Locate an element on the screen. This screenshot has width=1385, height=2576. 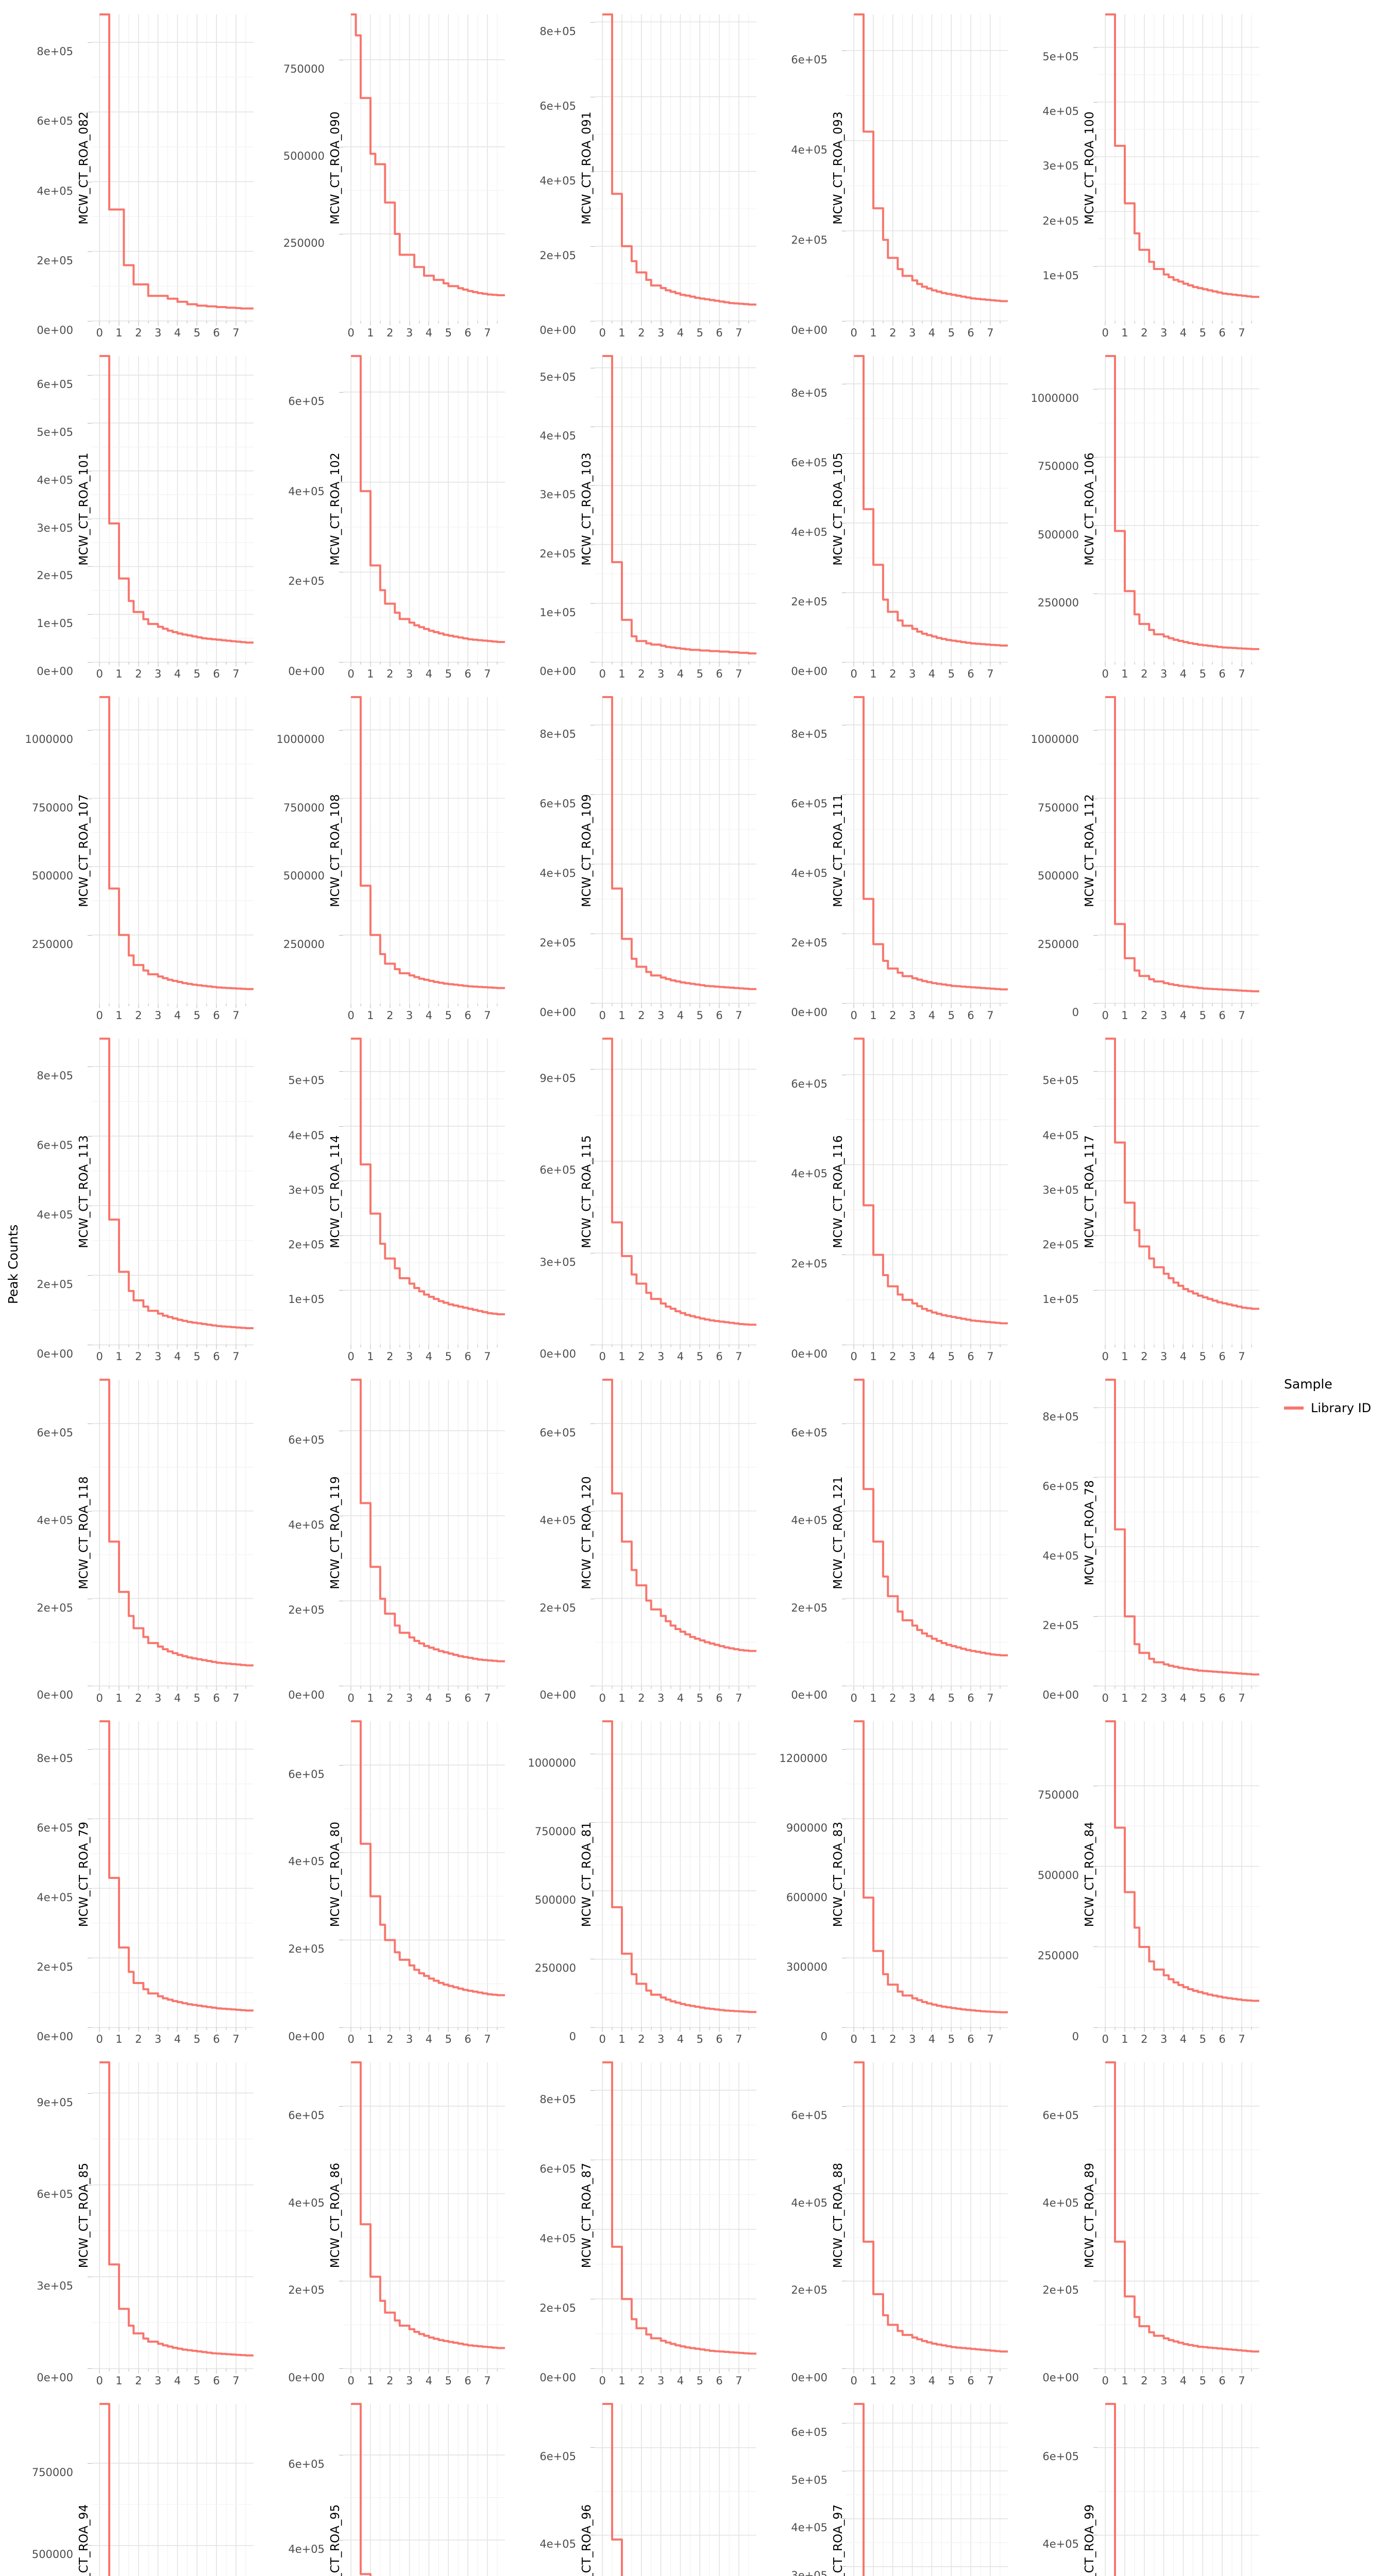
y-axis-ticks: 0e+00 3e+05 6e+05 9e+05 is located at coordinates (45, 2223).